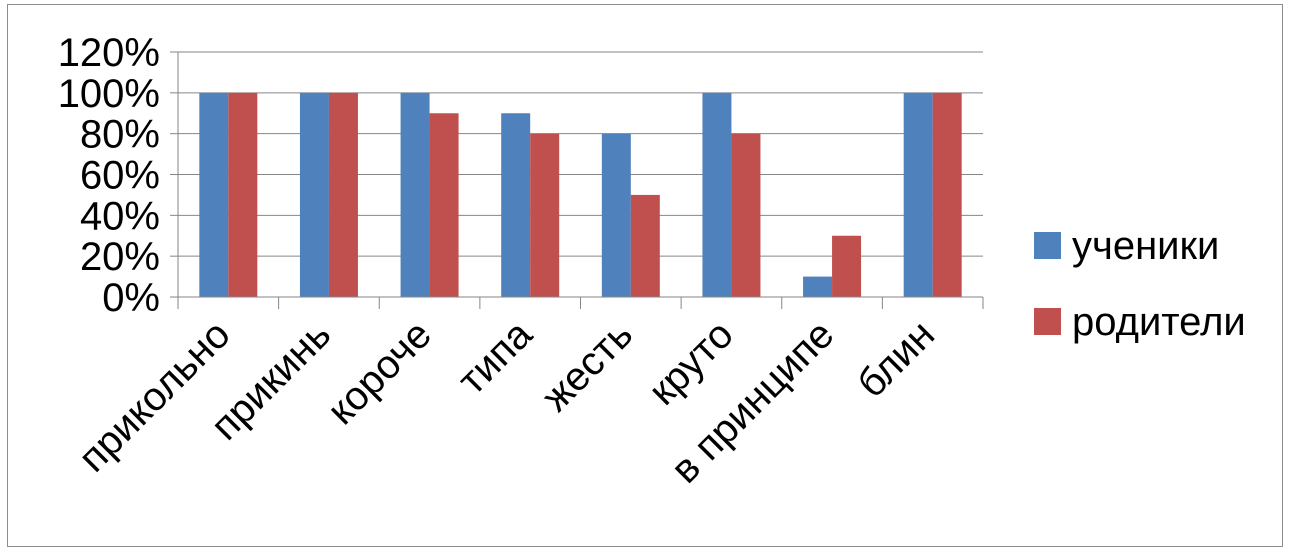 The width and height of the screenshot is (1290, 553). Describe the element at coordinates (379, 372) in the screenshot. I see `x-tick-label: короче` at that location.